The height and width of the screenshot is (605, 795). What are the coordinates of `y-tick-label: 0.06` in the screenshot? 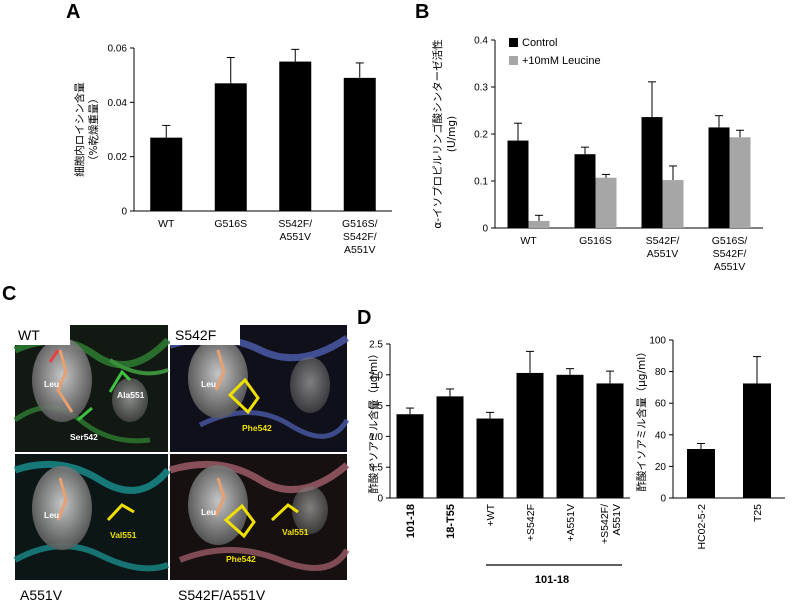 It's located at (118, 49).